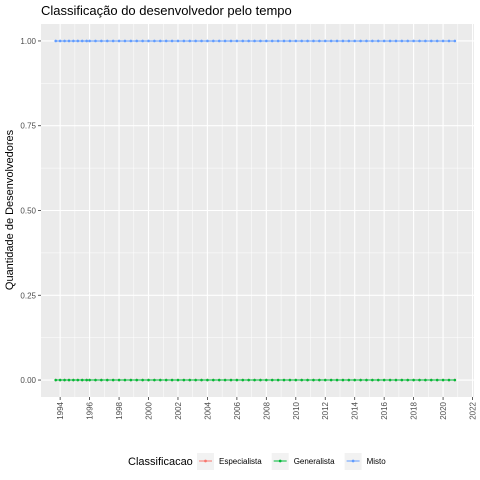  I want to click on y-tick-label: 0.75, so click(28, 126).